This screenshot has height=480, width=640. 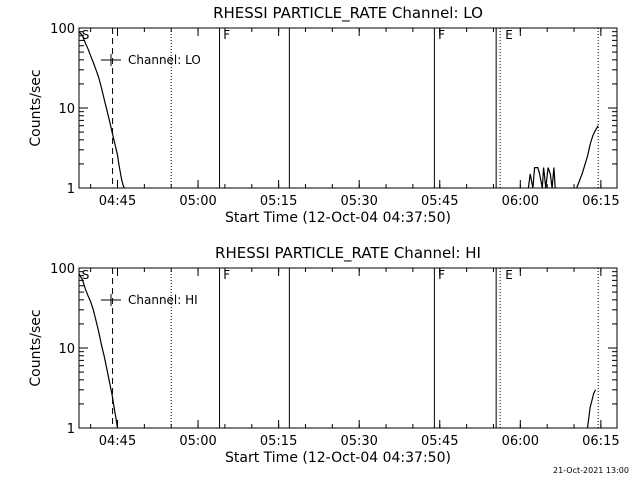 I want to click on chart-title: RHESSI PARTICLE_RATE Channel: HI, so click(x=348, y=253).